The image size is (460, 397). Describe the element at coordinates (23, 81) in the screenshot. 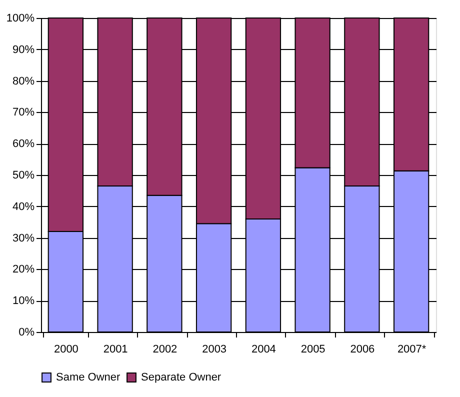

I see `y-tick-label: 80%` at that location.